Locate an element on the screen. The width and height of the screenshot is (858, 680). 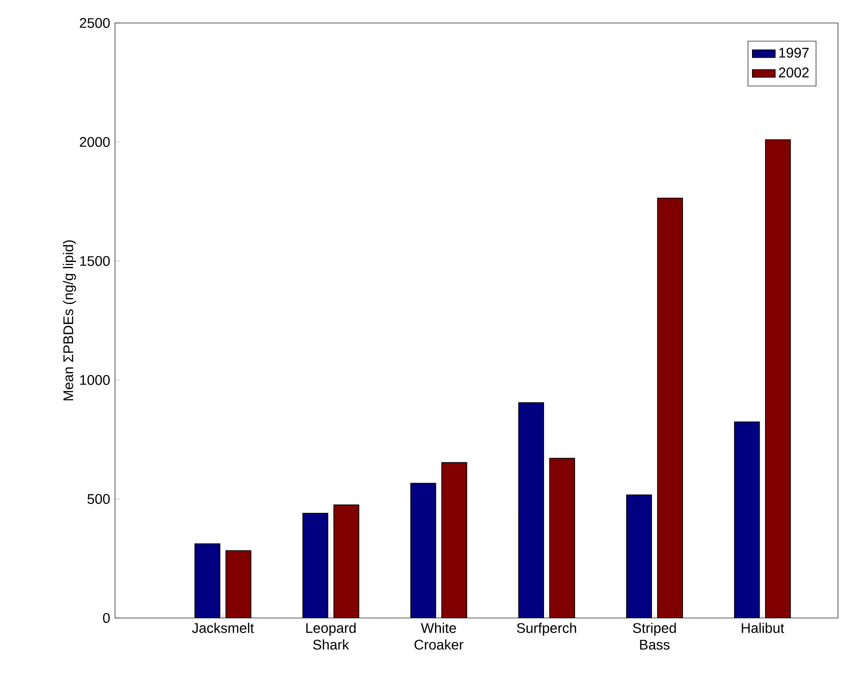
y-tick-label: 2000 is located at coordinates (95, 142).